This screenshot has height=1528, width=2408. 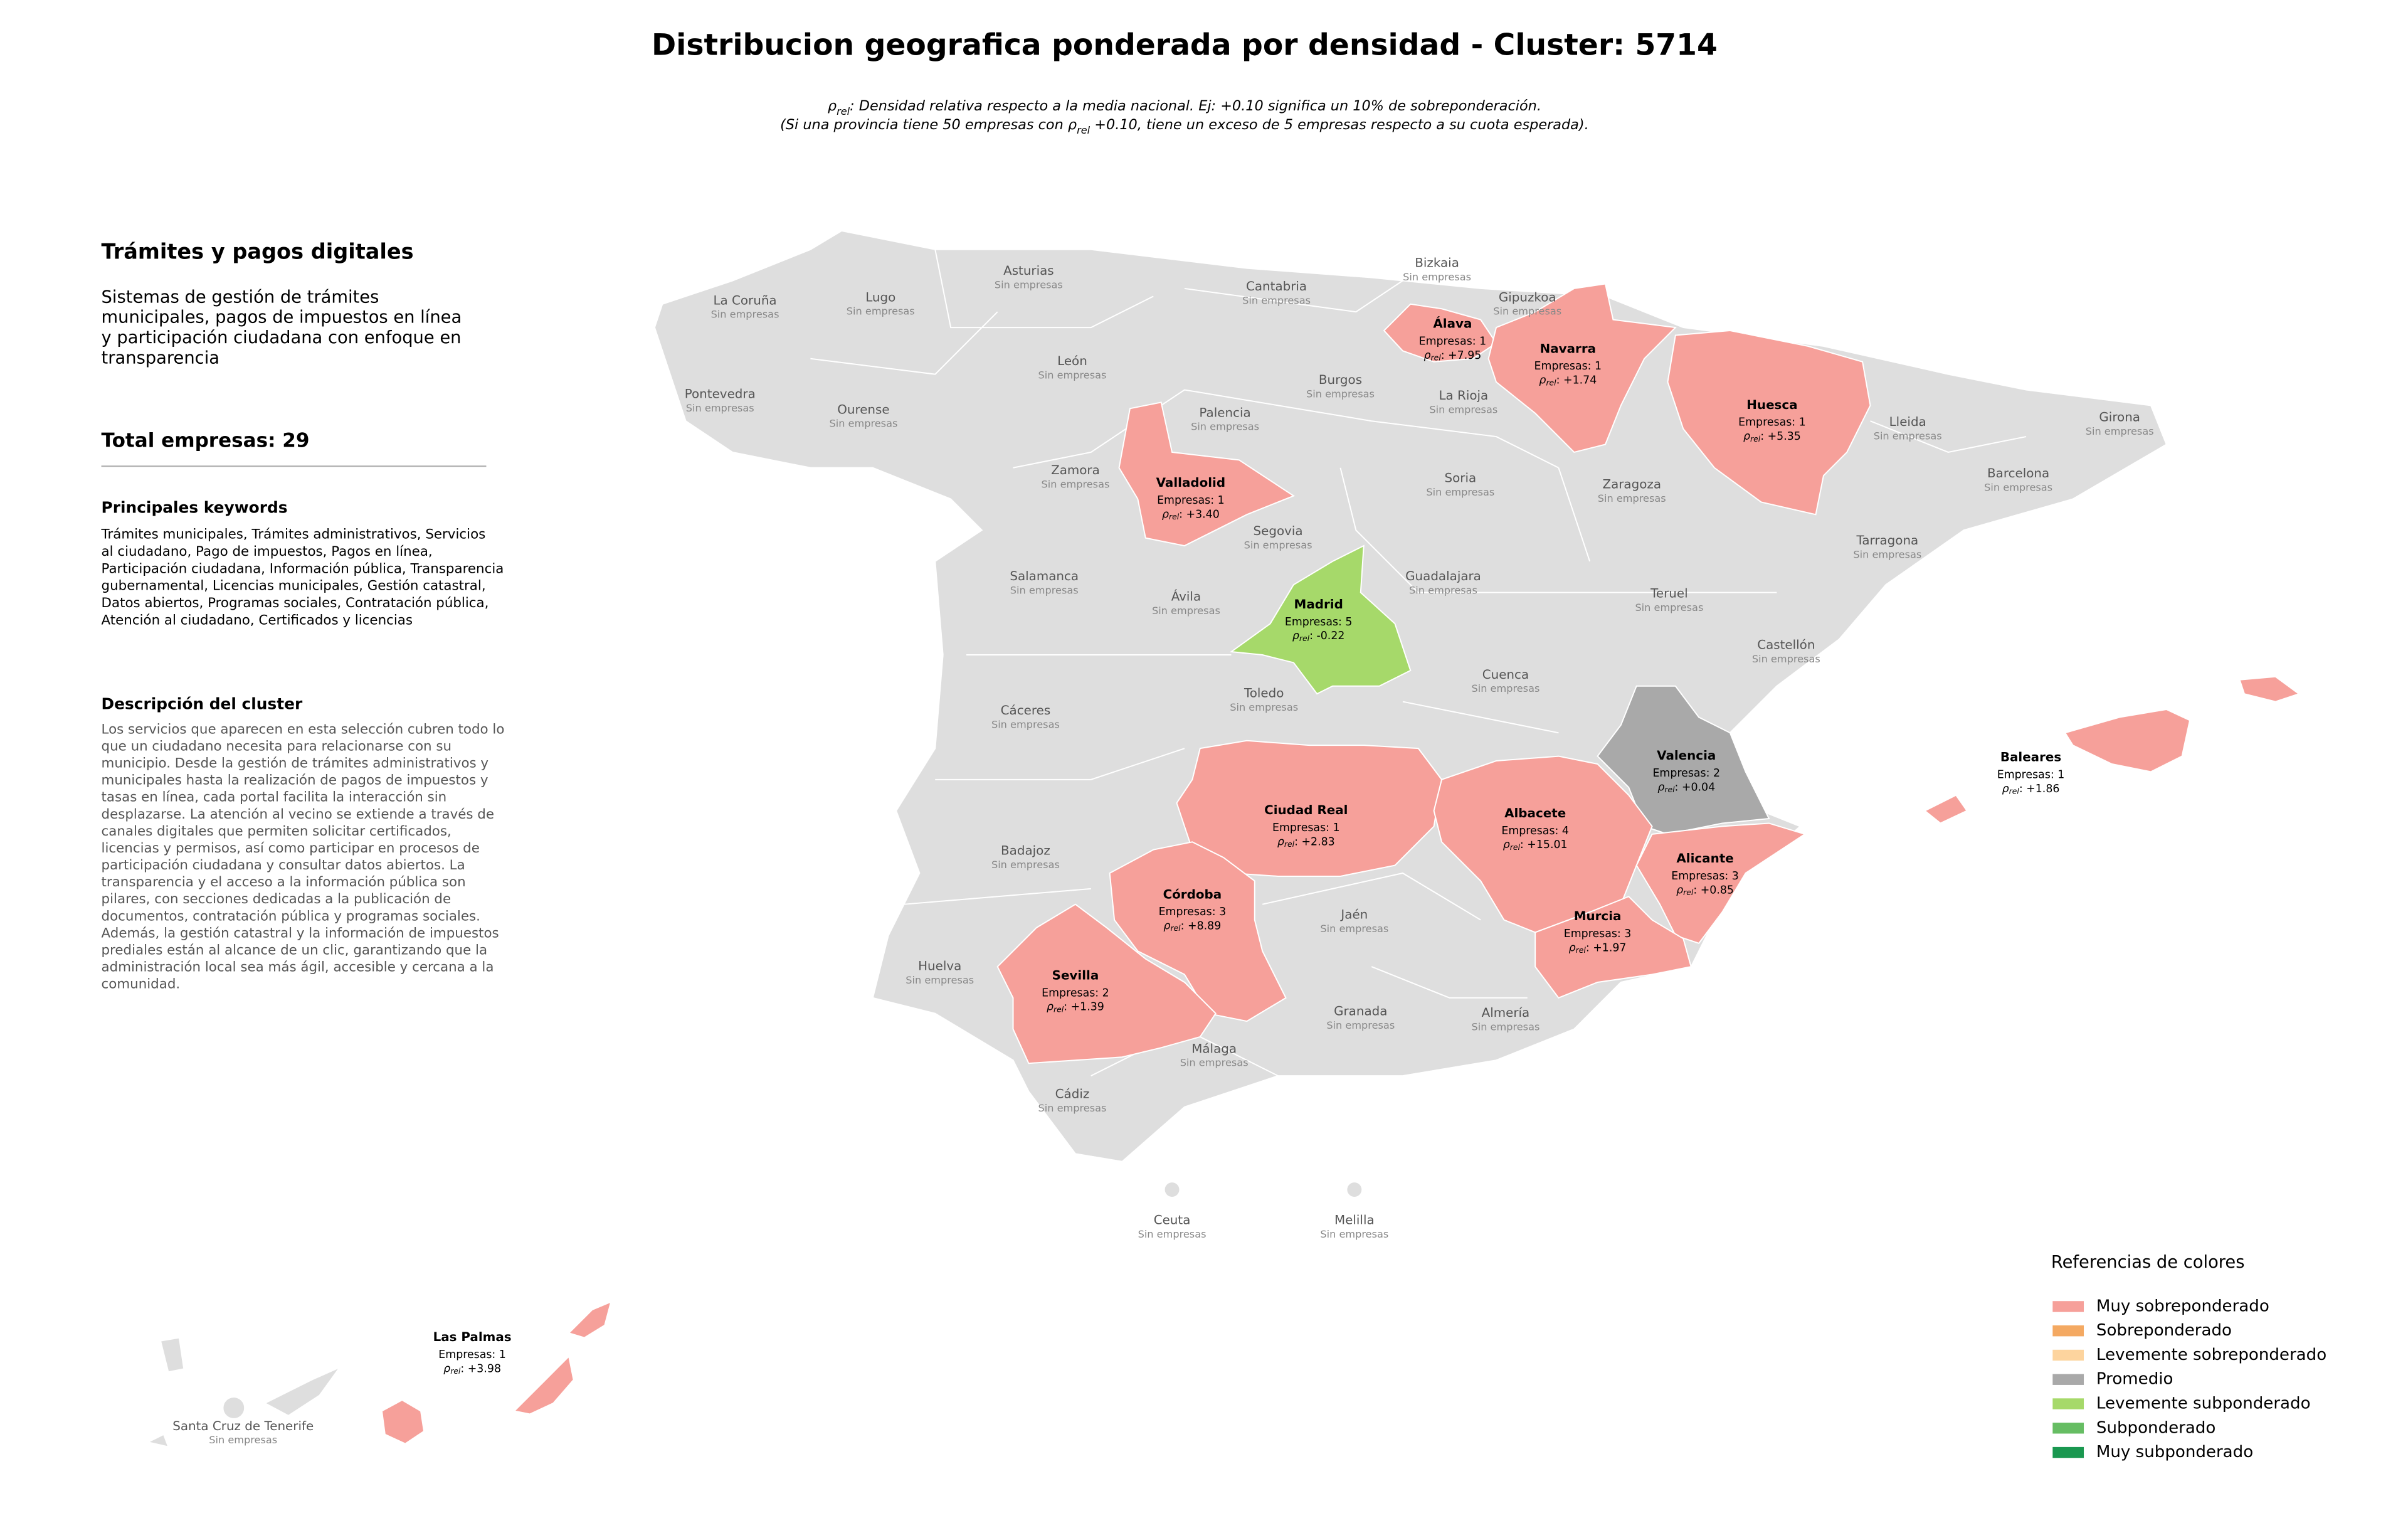 I want to click on legend-title: Referencias de colores, so click(x=2148, y=1262).